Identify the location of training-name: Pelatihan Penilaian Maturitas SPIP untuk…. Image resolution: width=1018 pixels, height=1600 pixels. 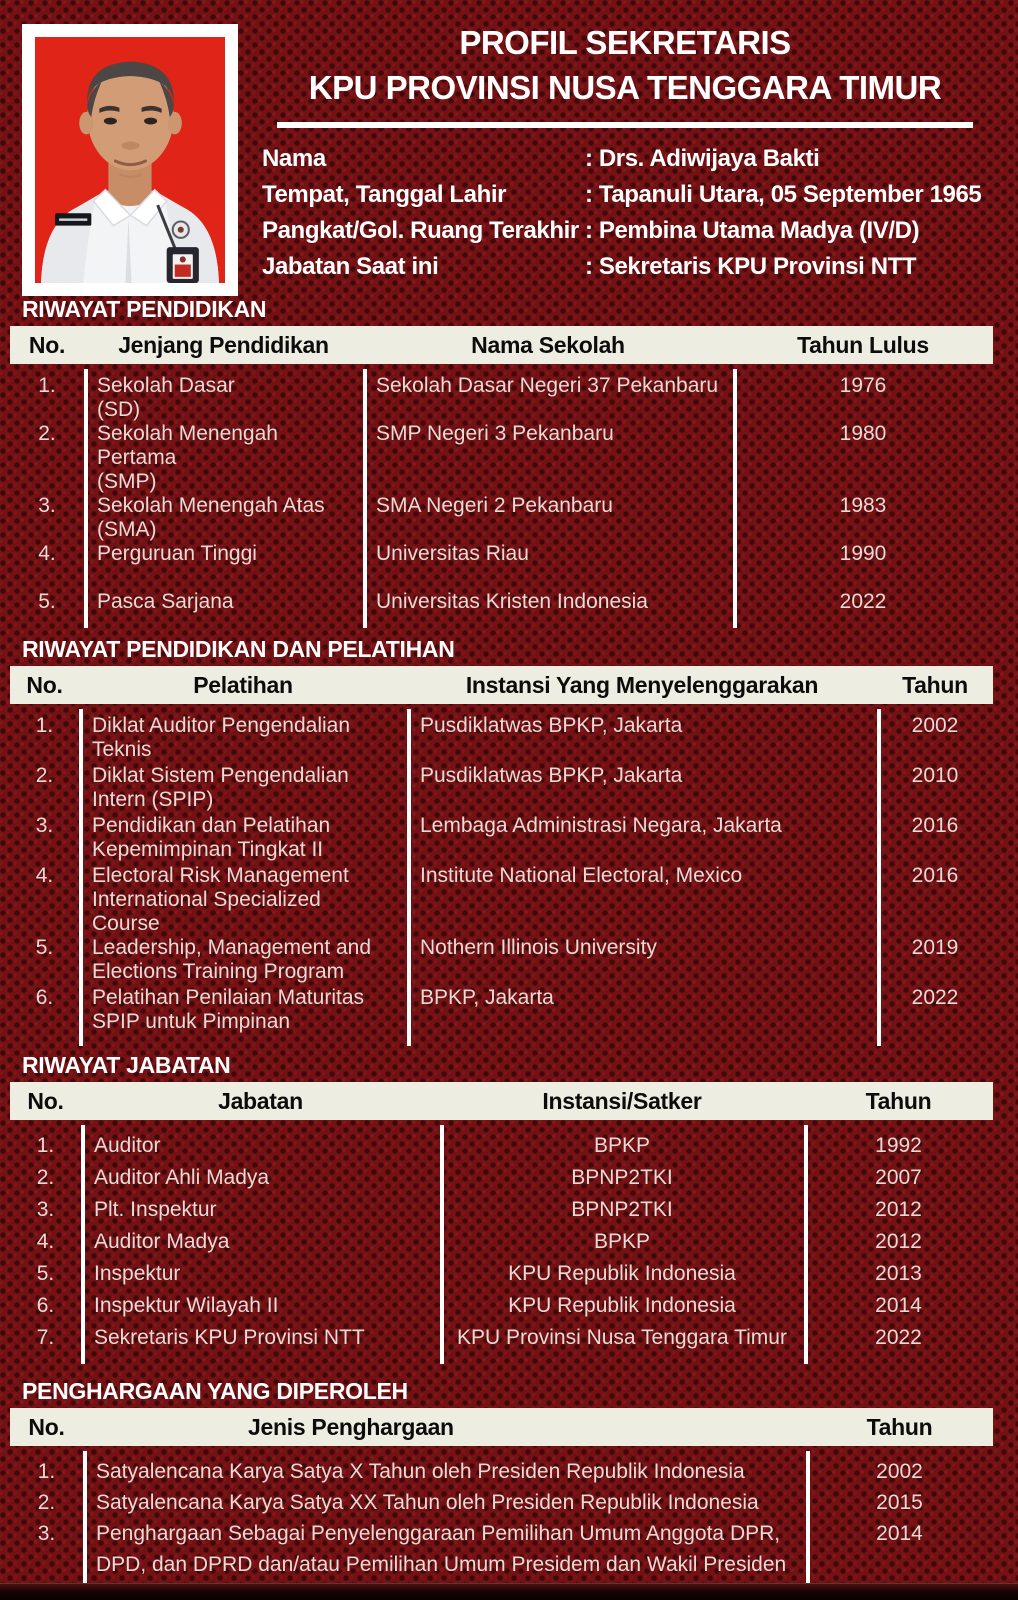
(228, 1009).